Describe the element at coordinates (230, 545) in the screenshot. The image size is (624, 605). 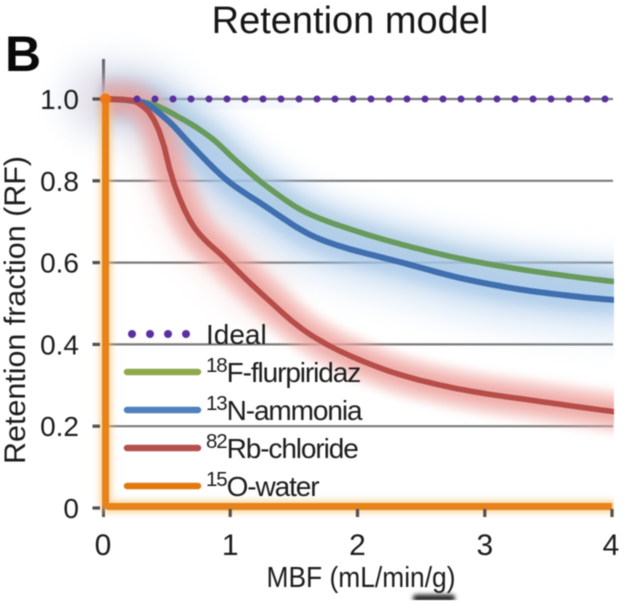
I see `svg-text: 1` at that location.